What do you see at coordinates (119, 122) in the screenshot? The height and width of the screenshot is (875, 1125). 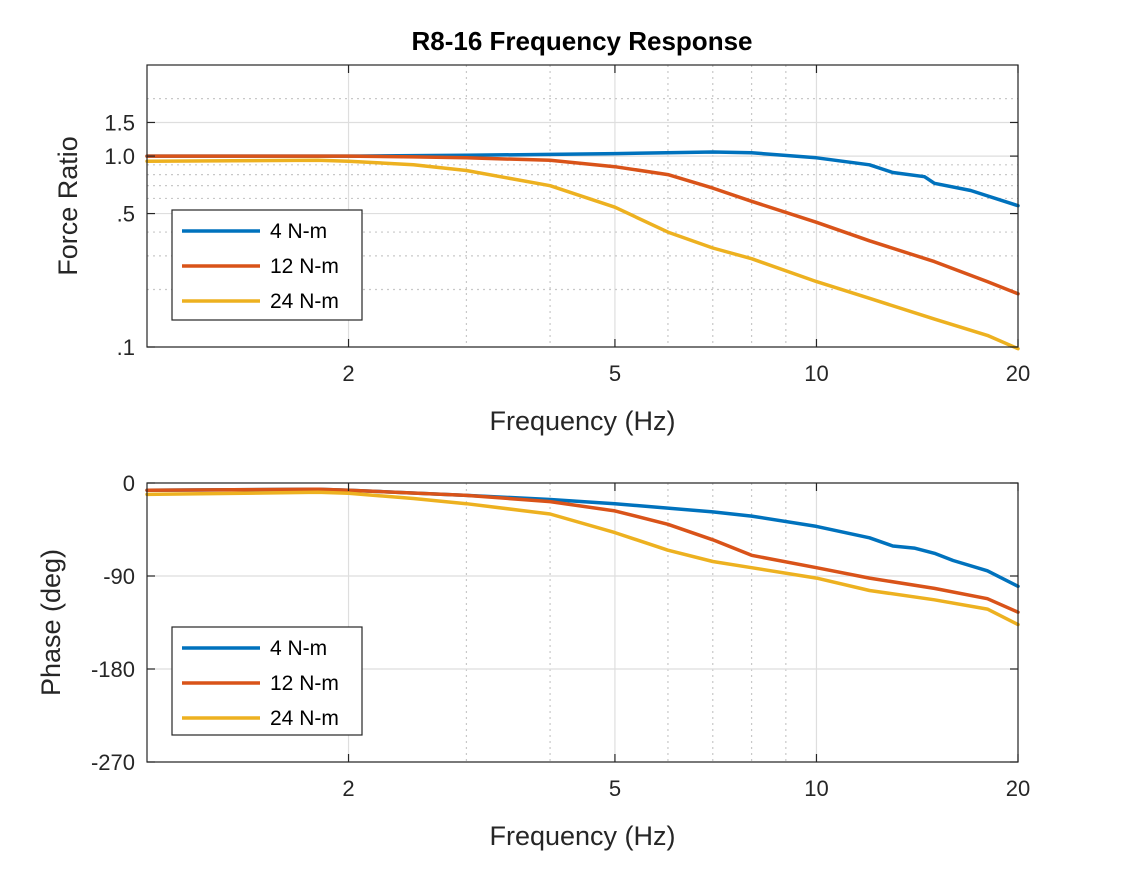 I see `y-tick-label: 1.5` at bounding box center [119, 122].